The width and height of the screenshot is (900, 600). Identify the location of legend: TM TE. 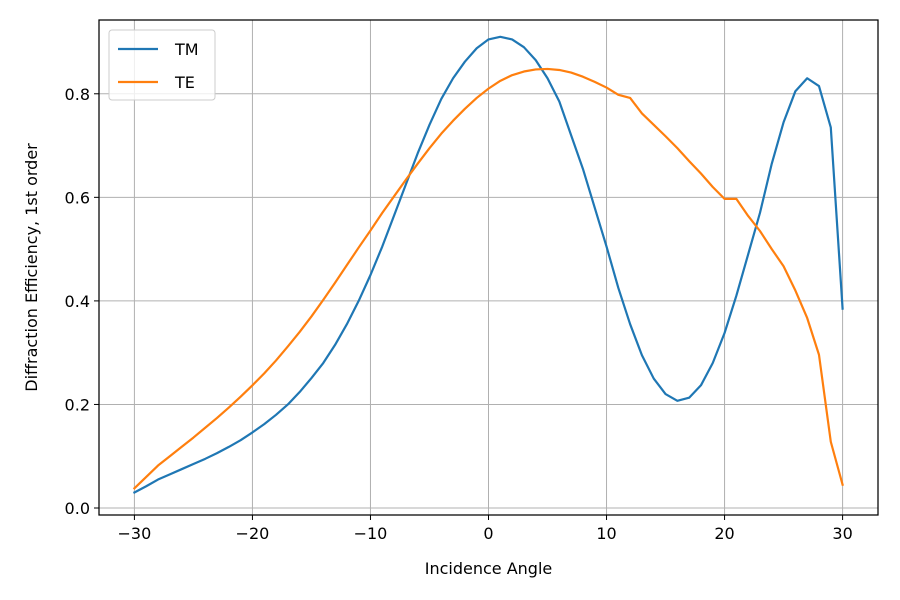
(162, 65).